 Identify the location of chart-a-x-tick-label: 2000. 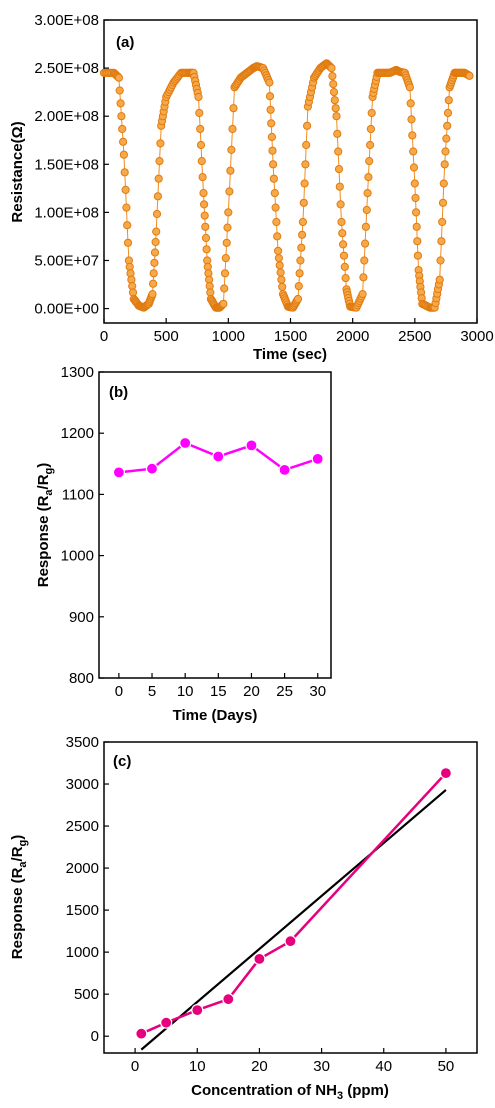
(352, 336).